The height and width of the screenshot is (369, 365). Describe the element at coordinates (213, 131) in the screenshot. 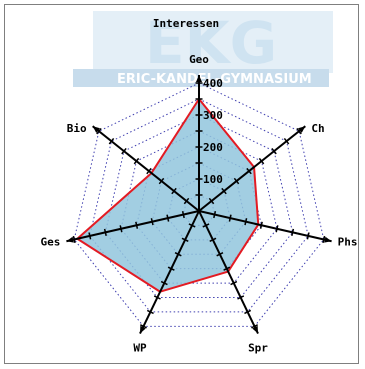

I see `radar-tick-labels: 100 200 300 400` at that location.